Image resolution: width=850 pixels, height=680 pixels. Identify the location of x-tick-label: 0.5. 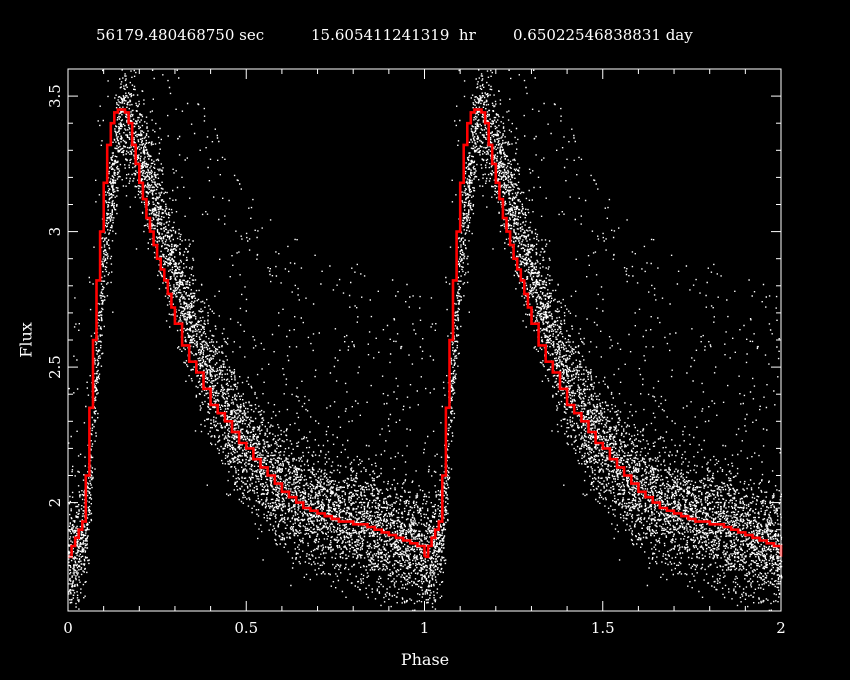
(246, 628).